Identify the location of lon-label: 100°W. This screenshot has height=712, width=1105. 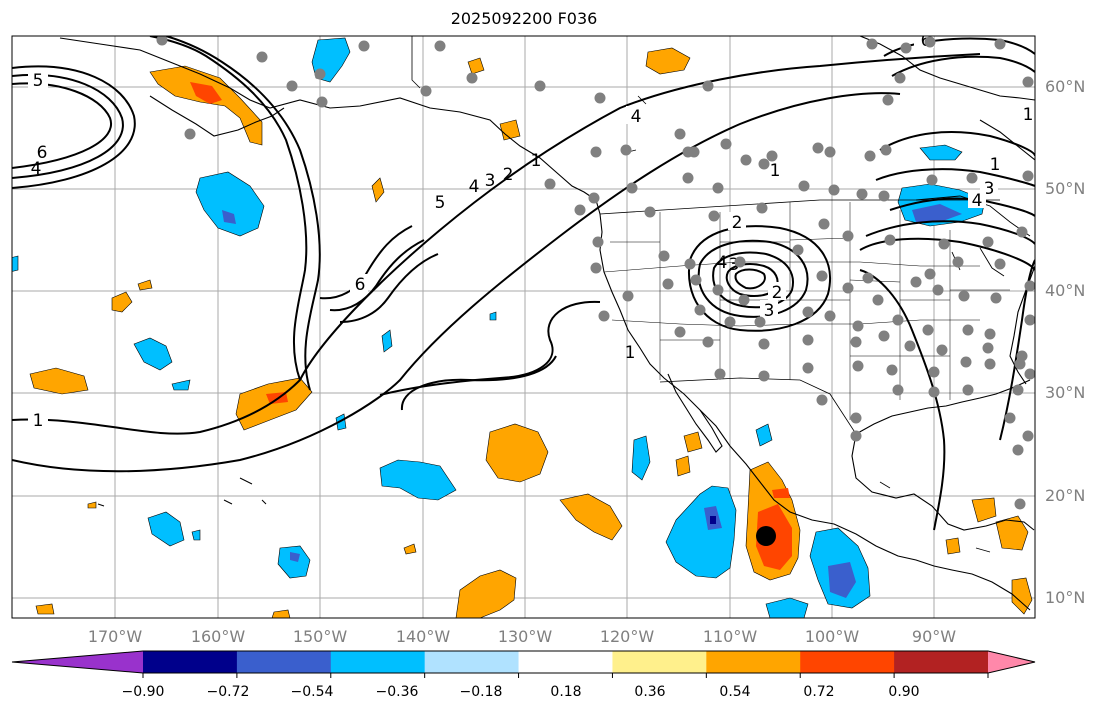
(832, 636).